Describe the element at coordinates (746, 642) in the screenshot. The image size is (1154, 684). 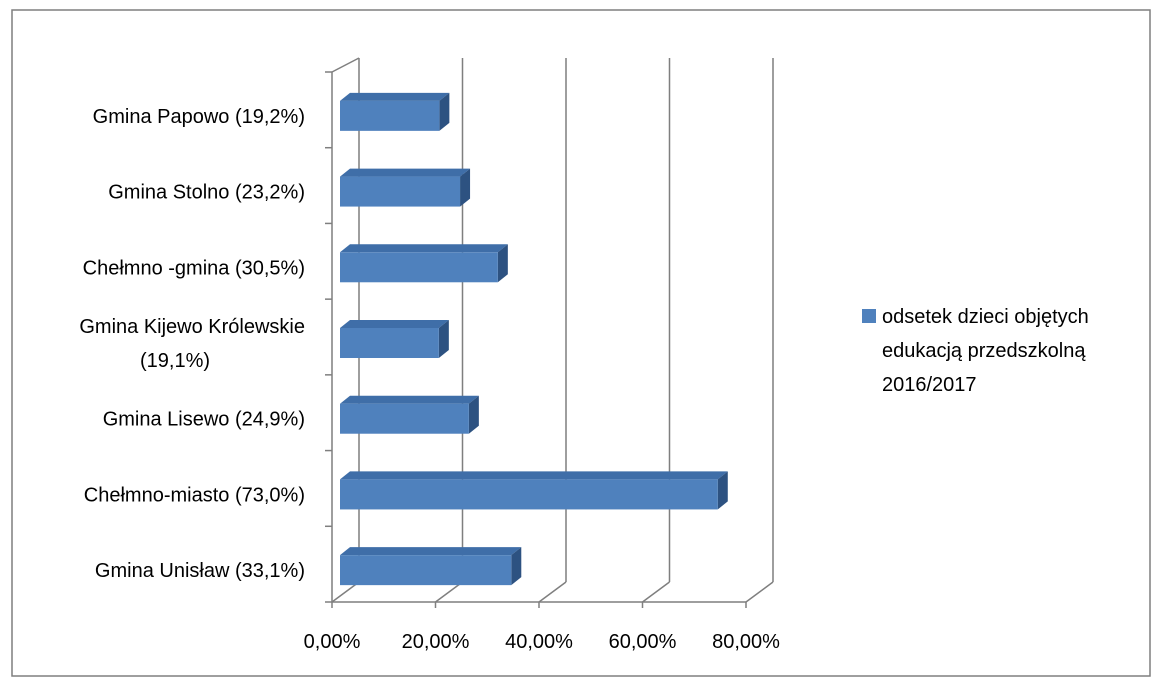
I see `x-tick-label: 80,00%` at that location.